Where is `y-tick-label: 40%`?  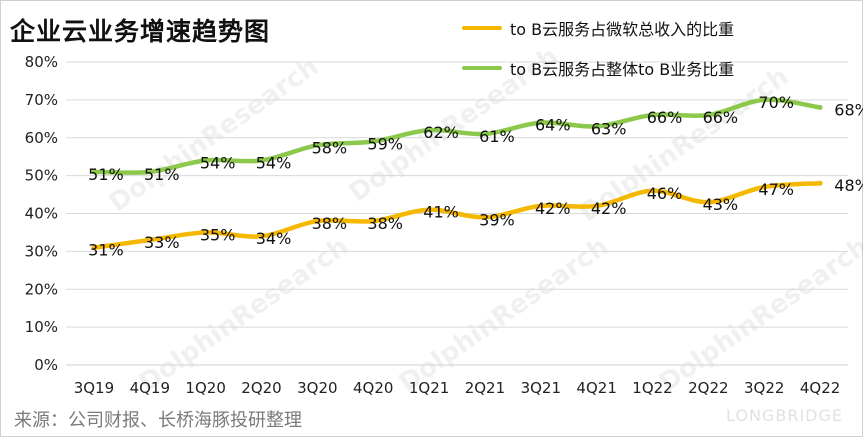
y-tick-label: 40% is located at coordinates (41, 214).